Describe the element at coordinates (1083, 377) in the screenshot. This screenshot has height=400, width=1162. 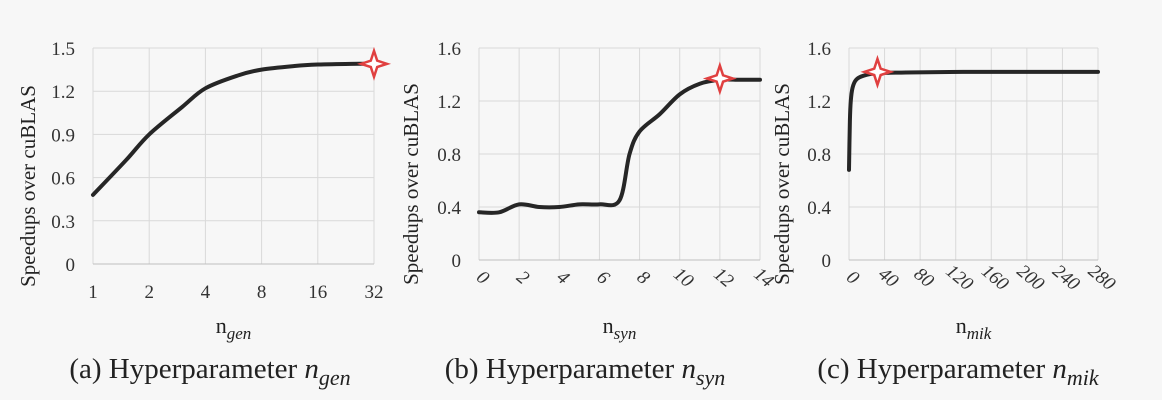
I see `caption-subscript: mik` at that location.